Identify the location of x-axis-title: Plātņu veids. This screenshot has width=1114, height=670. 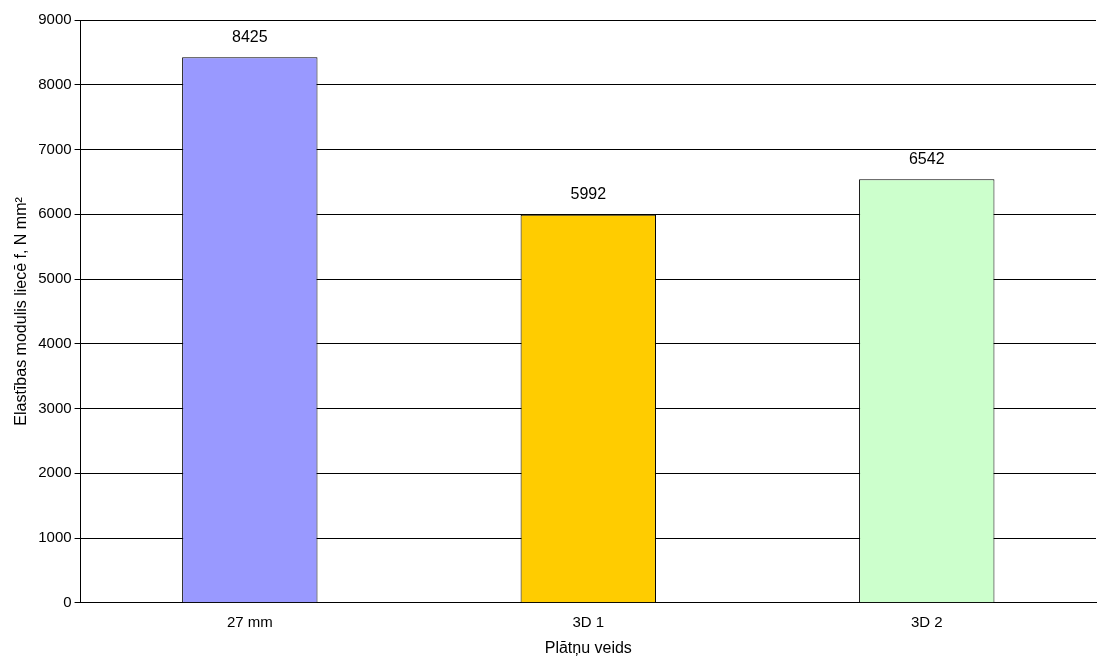
(588, 647).